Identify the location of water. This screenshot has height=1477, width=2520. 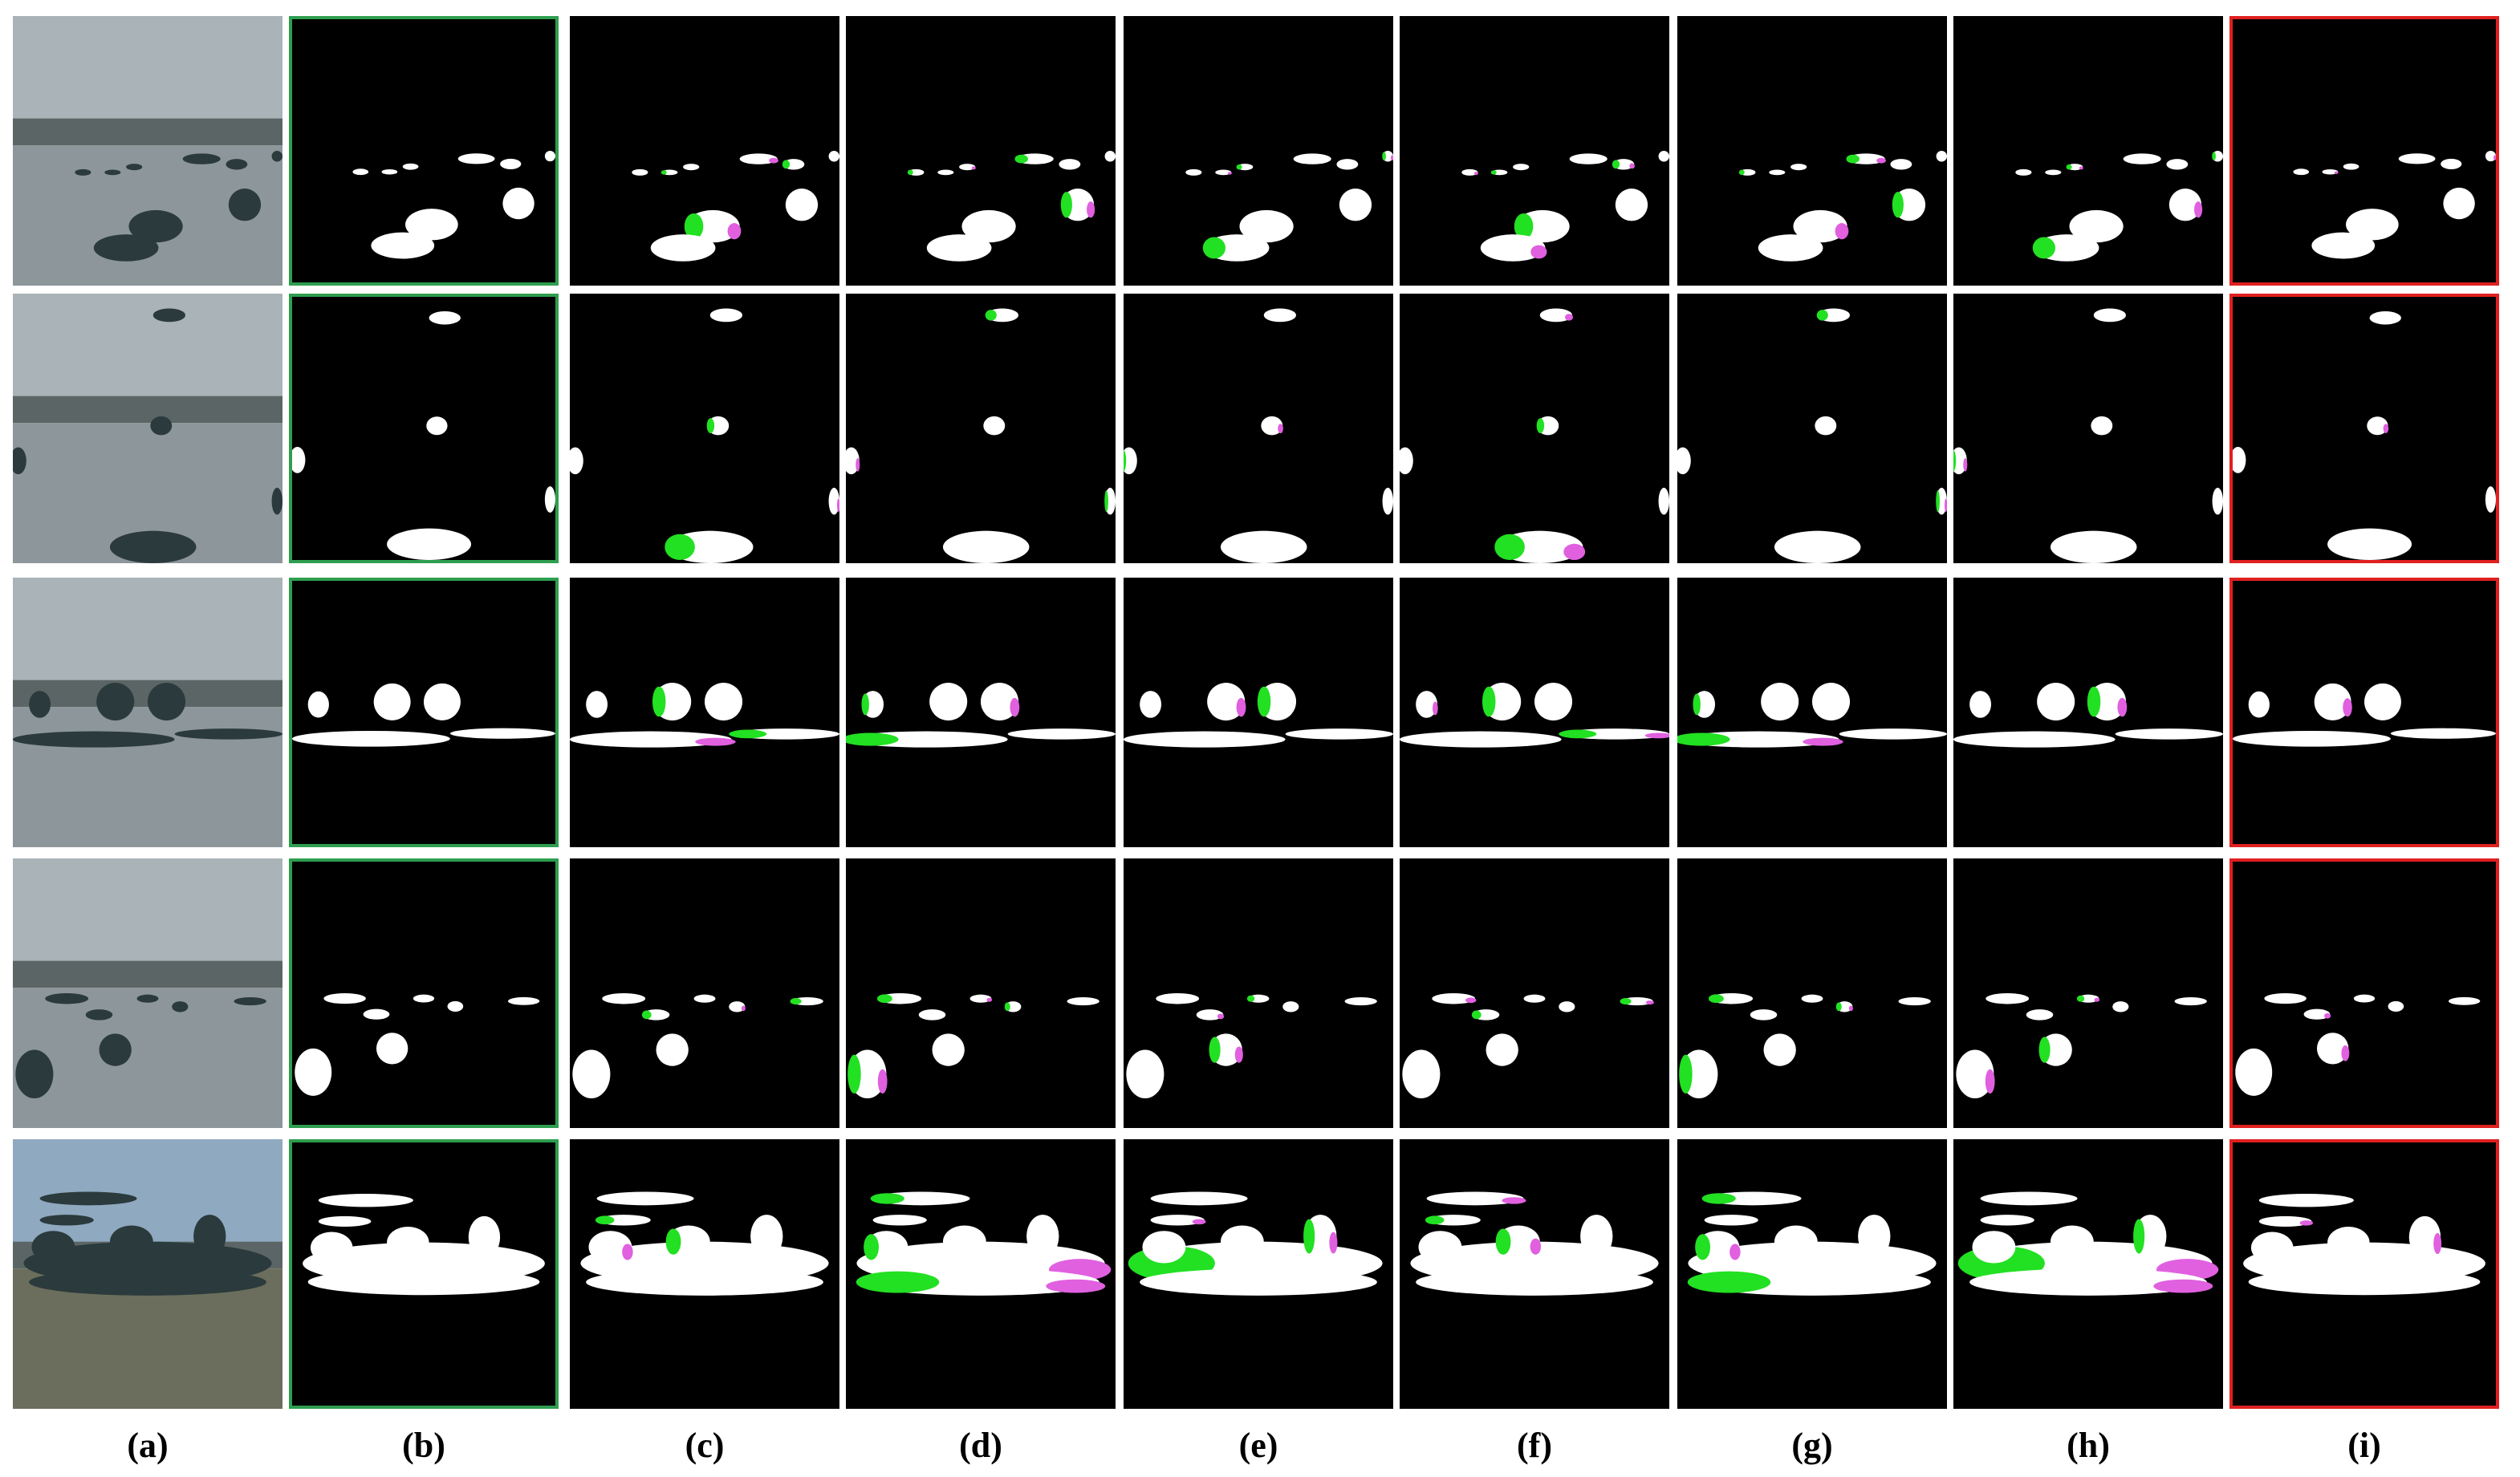
(147, 777).